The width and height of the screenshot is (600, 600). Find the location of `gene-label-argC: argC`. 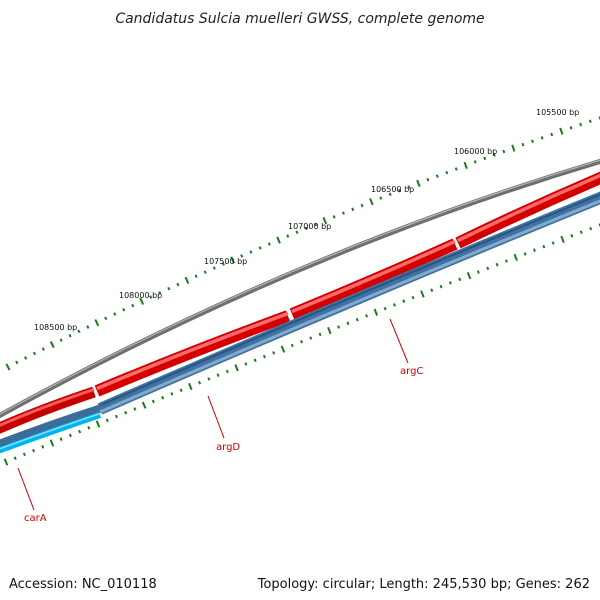

gene-label-argC: argC is located at coordinates (411, 371).